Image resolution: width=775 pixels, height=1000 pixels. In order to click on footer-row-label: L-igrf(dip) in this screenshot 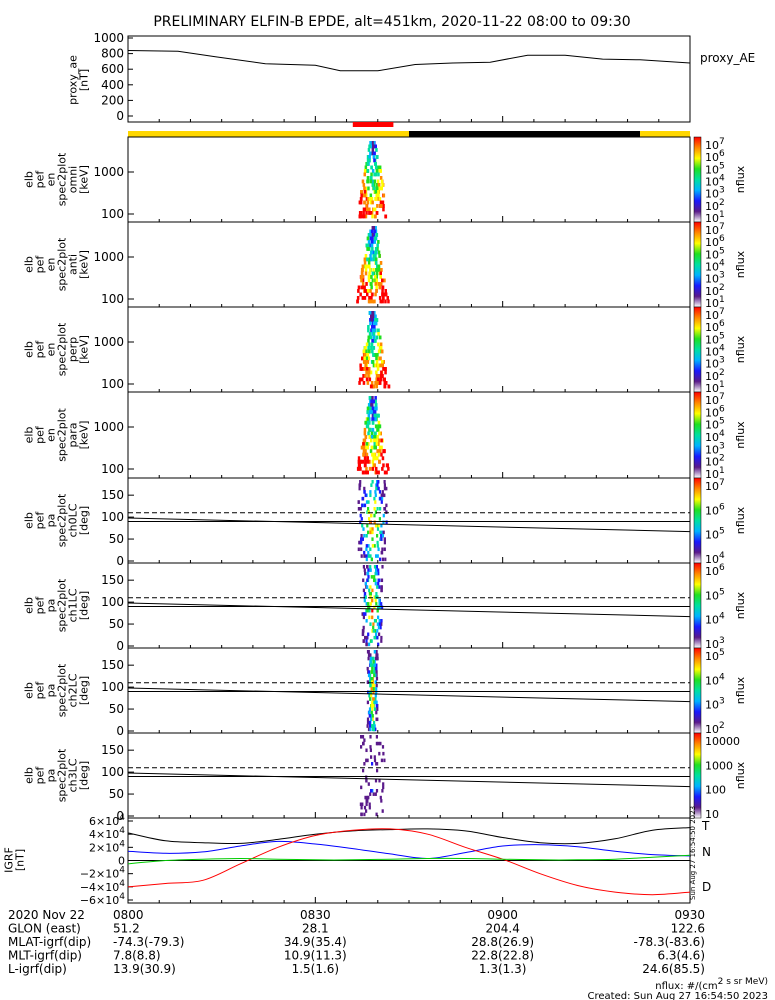, I will do `click(37, 969)`.